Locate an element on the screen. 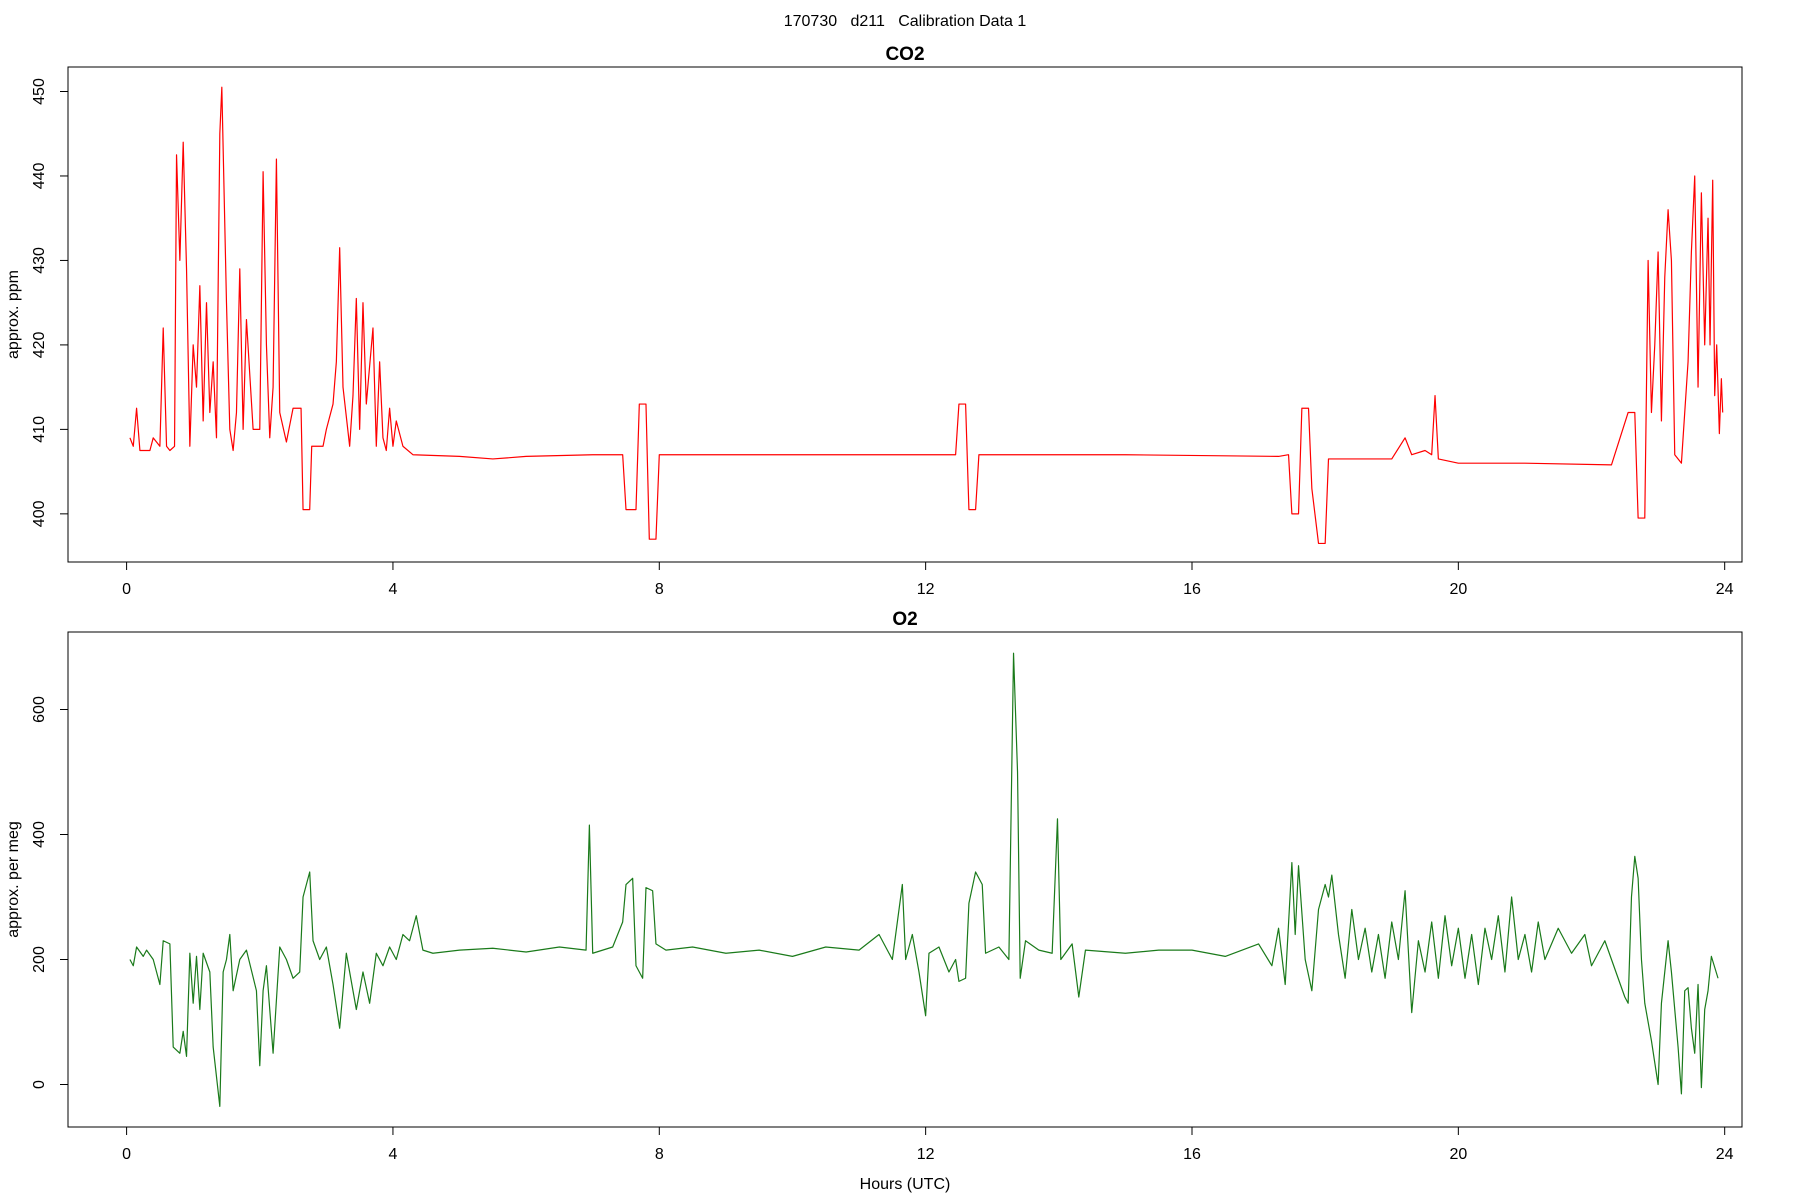  figure-title: 170730 d211 Calibration Data 1 is located at coordinates (905, 21).